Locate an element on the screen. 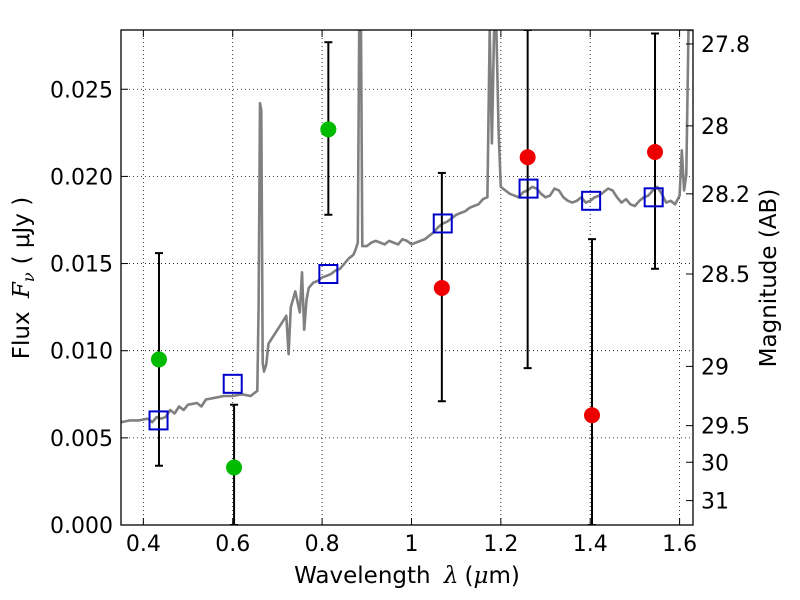 The image size is (800, 600). x-tick-label: 1.4 is located at coordinates (590, 544).